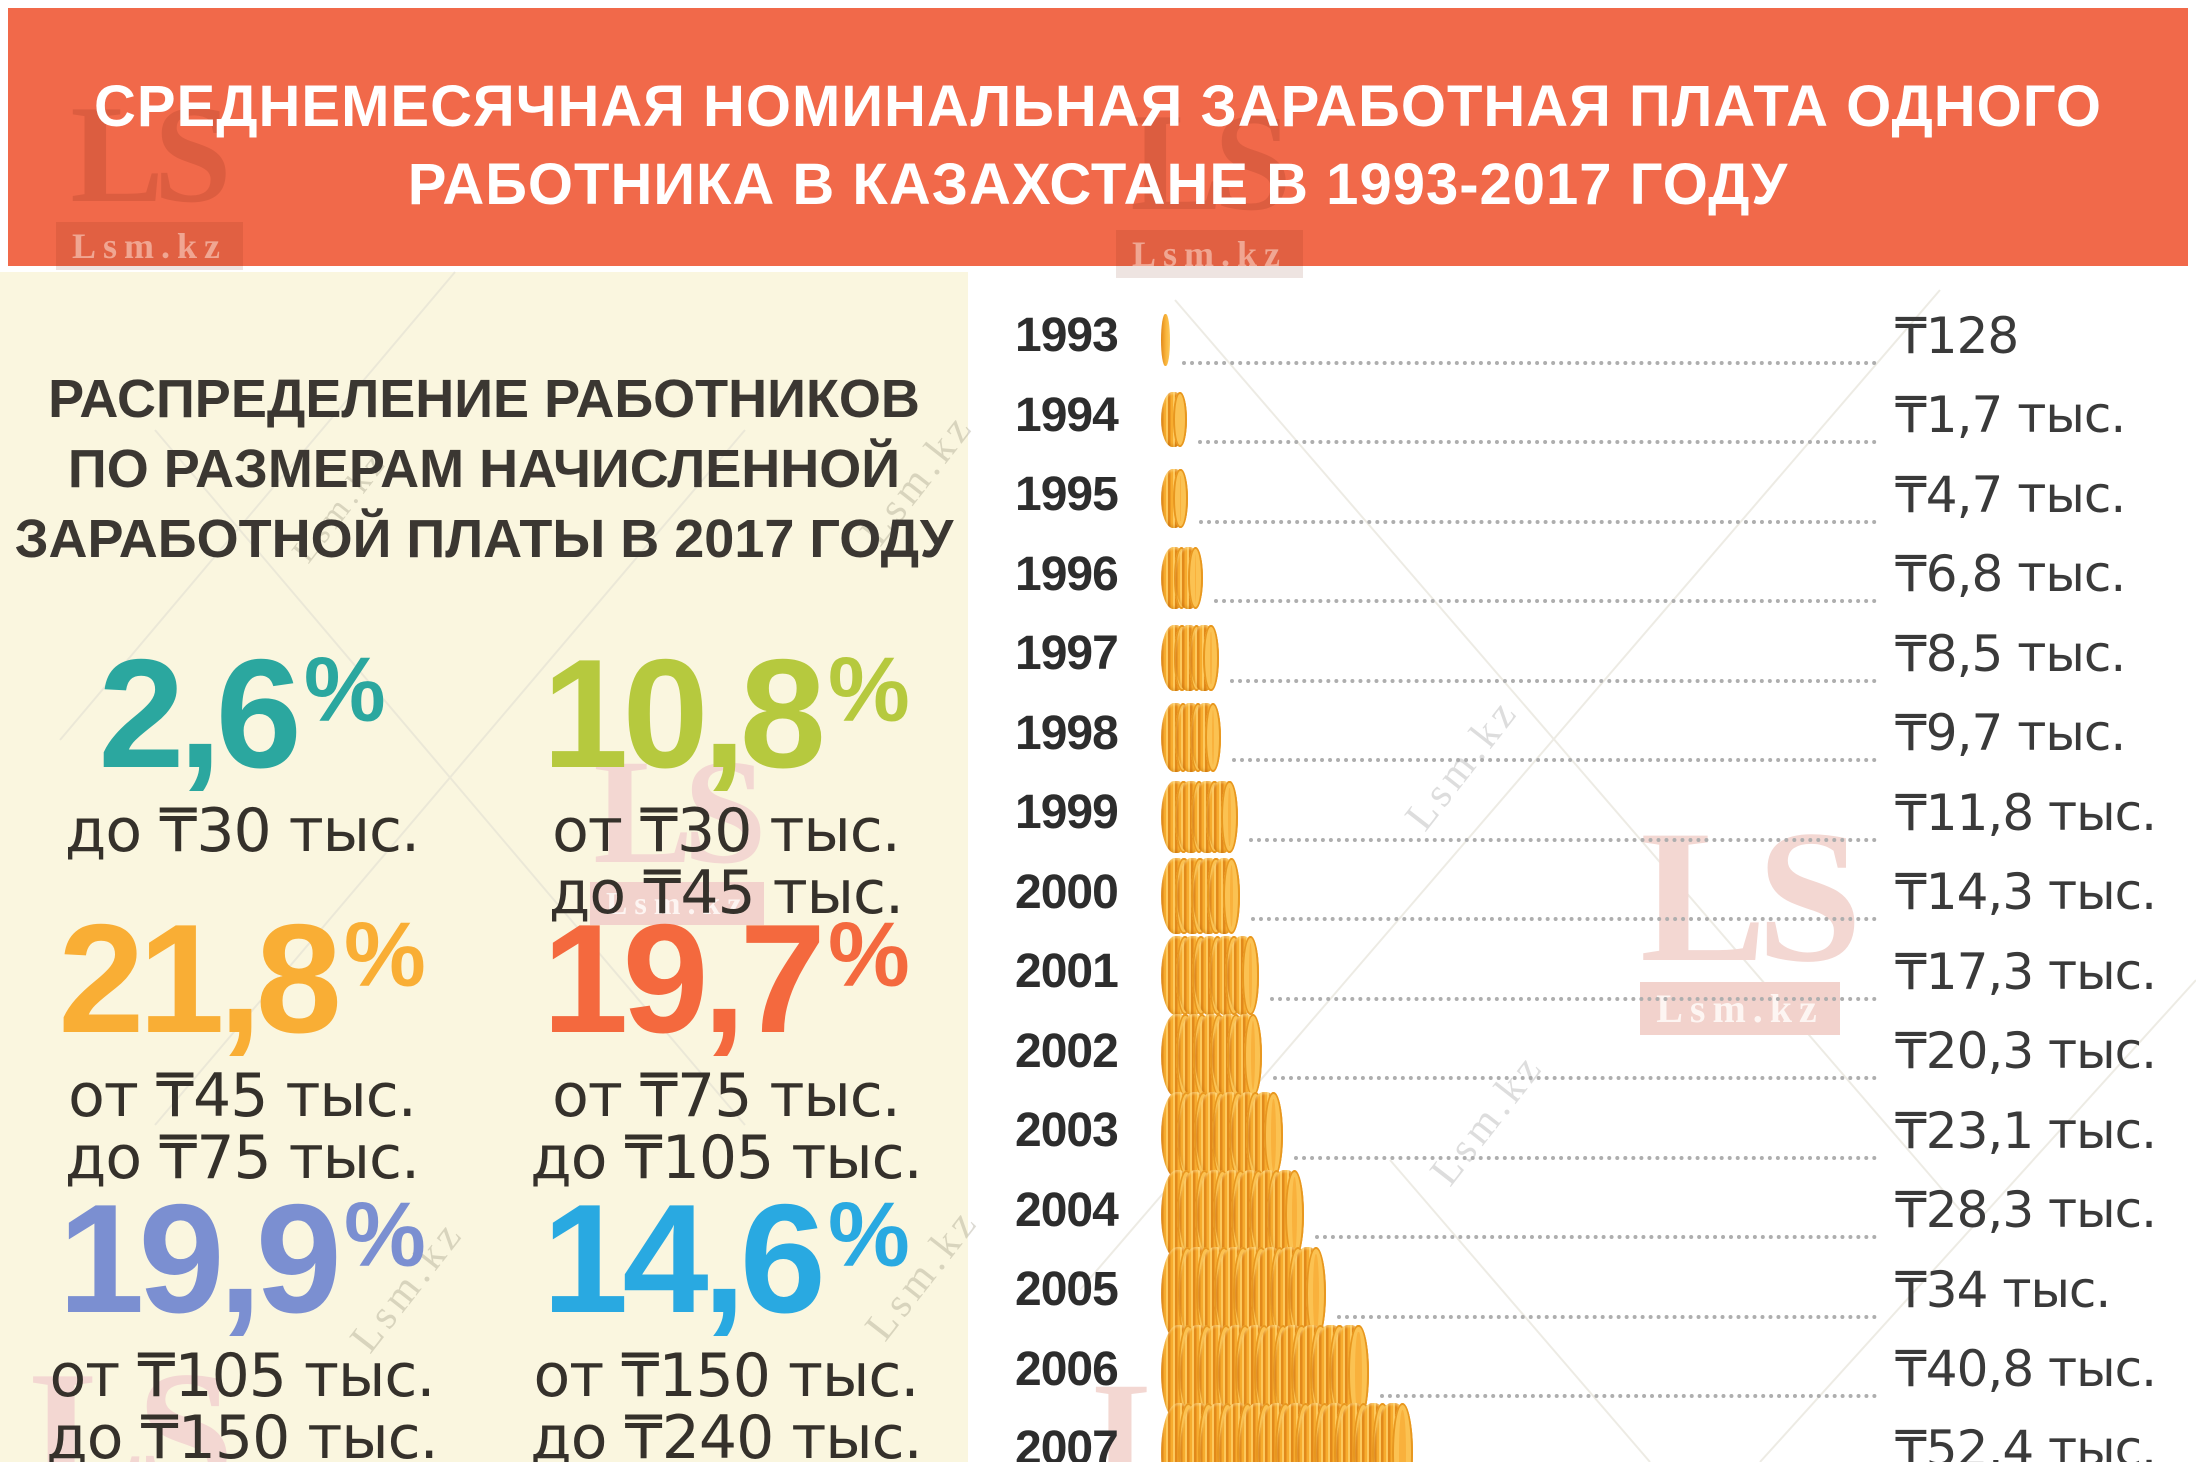  What do you see at coordinates (484, 469) in the screenshot?
I see `panel-title-line-2: ПО РАЗМЕРАМ НАЧИСЛЕННОЙ` at bounding box center [484, 469].